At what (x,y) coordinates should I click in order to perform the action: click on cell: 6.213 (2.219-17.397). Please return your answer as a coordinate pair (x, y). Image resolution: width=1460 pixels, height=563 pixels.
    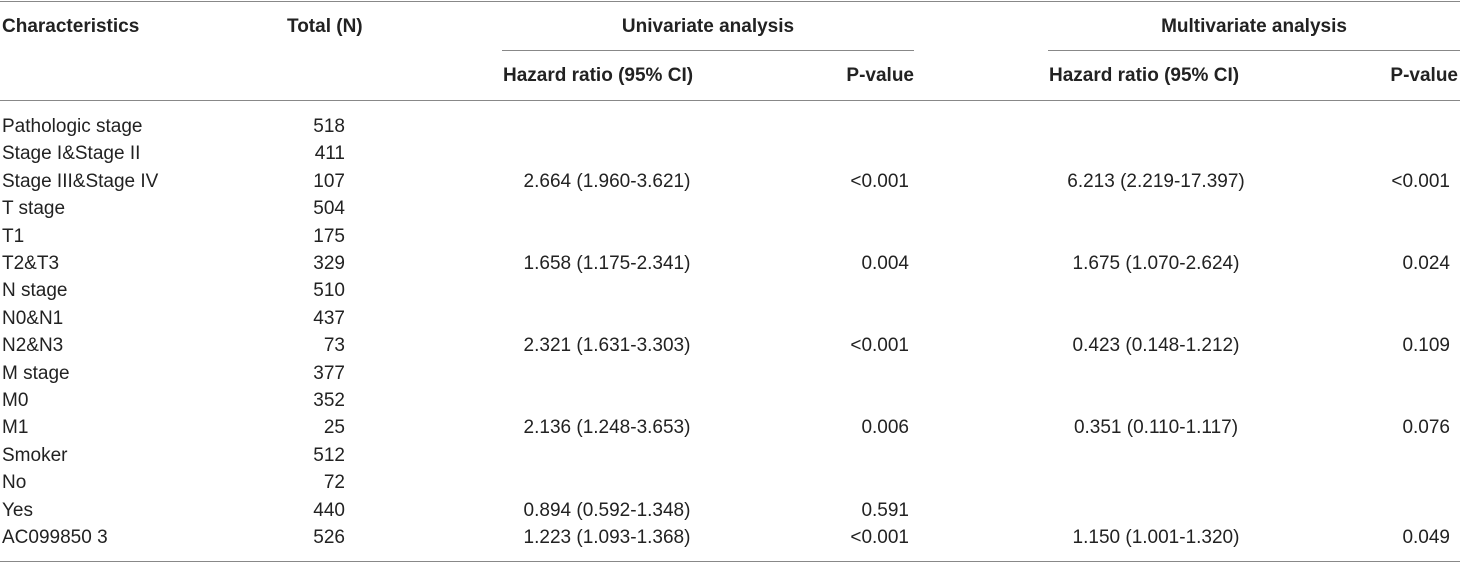
    Looking at the image, I should click on (1156, 181).